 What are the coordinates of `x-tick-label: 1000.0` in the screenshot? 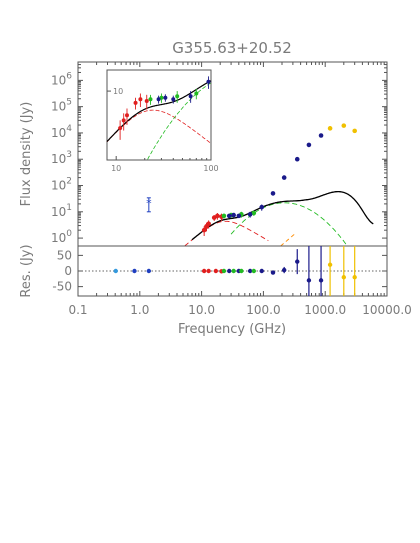 It's located at (325, 310).